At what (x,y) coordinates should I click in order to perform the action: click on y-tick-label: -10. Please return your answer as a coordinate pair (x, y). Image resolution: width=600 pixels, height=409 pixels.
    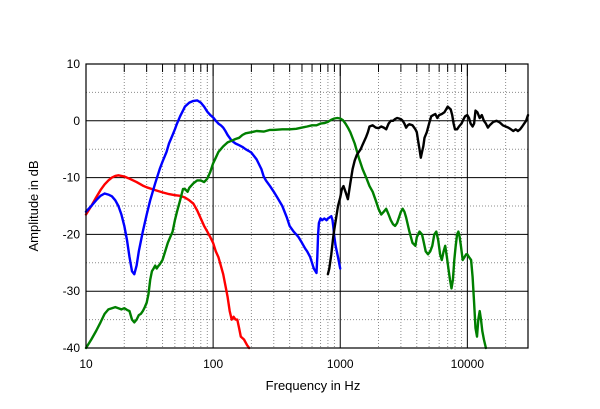
    Looking at the image, I should click on (72, 178).